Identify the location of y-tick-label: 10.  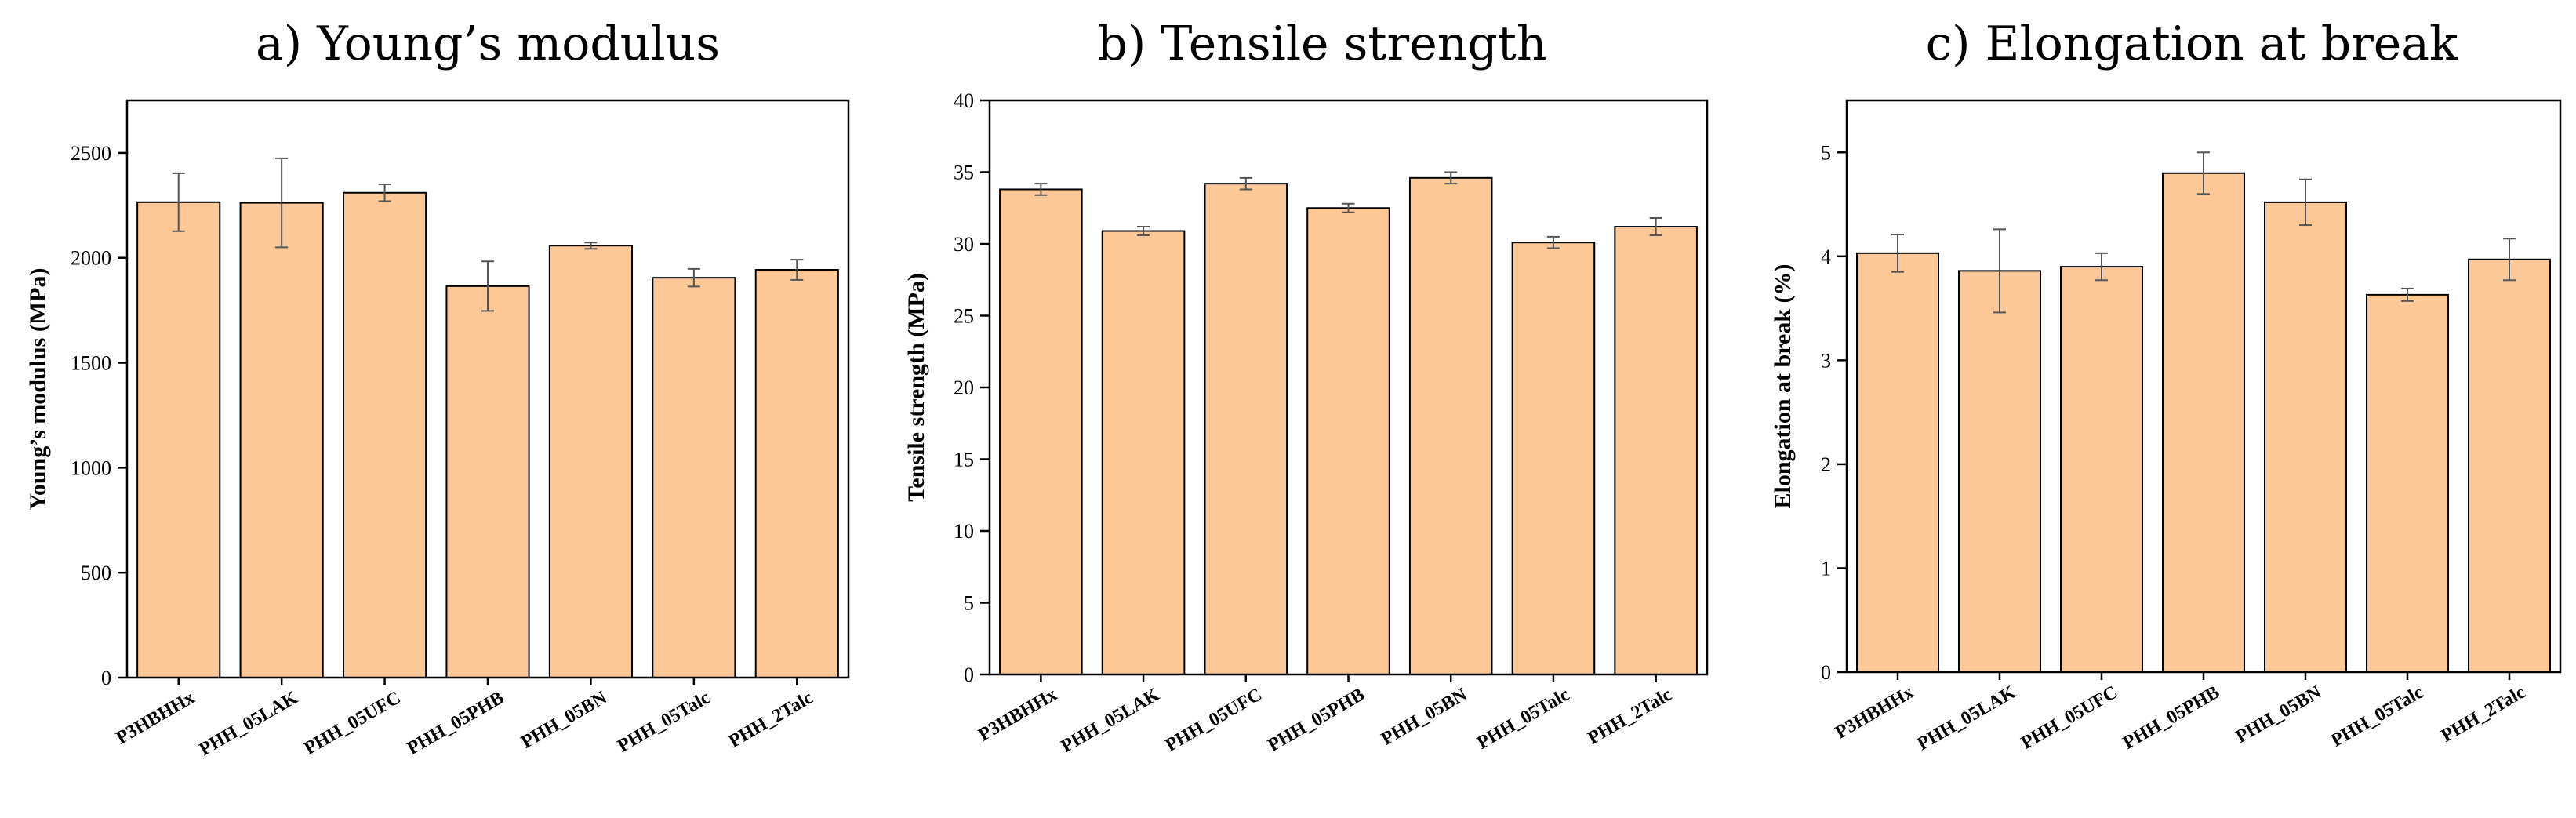
(964, 531).